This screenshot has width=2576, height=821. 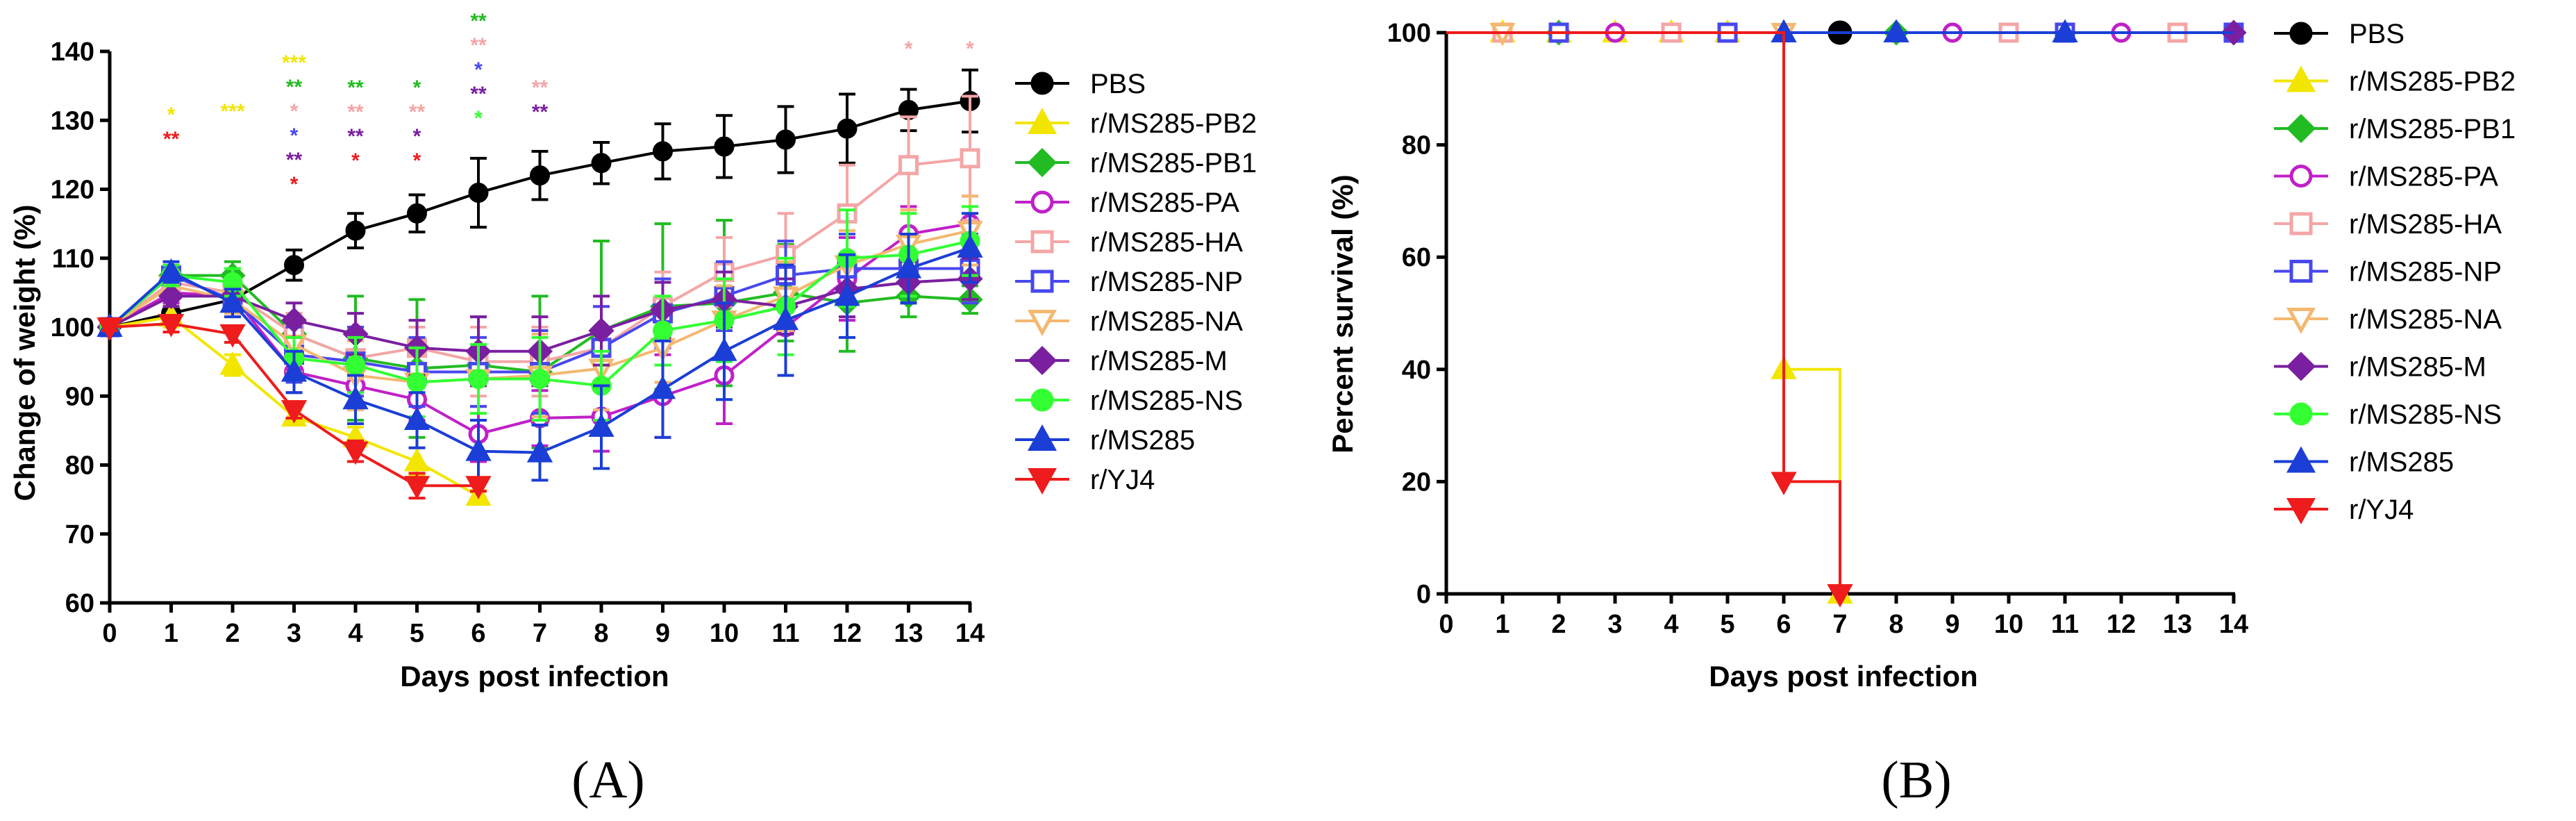 What do you see at coordinates (72, 190) in the screenshot?
I see `y-tick-label: 120` at bounding box center [72, 190].